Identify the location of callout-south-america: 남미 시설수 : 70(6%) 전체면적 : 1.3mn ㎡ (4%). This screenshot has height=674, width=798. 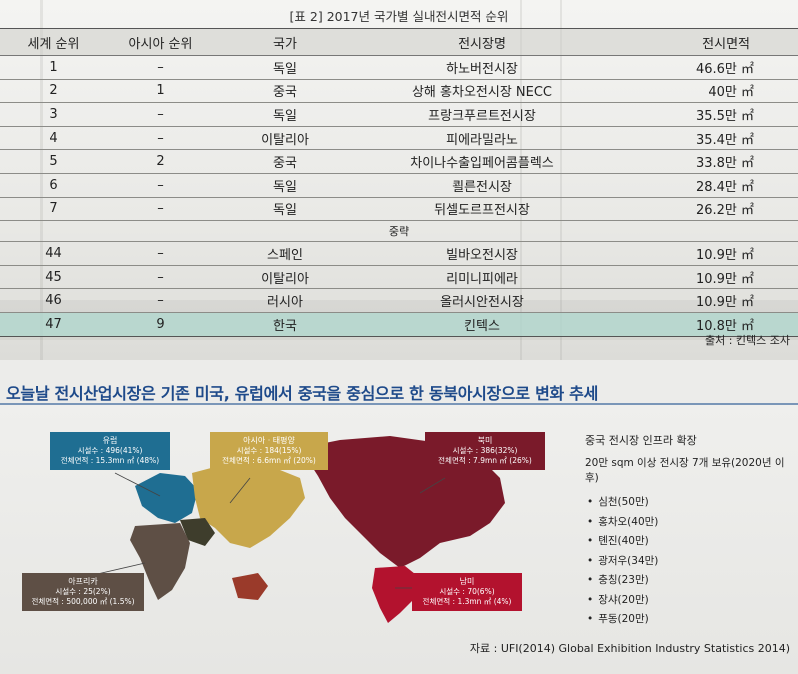
(467, 592).